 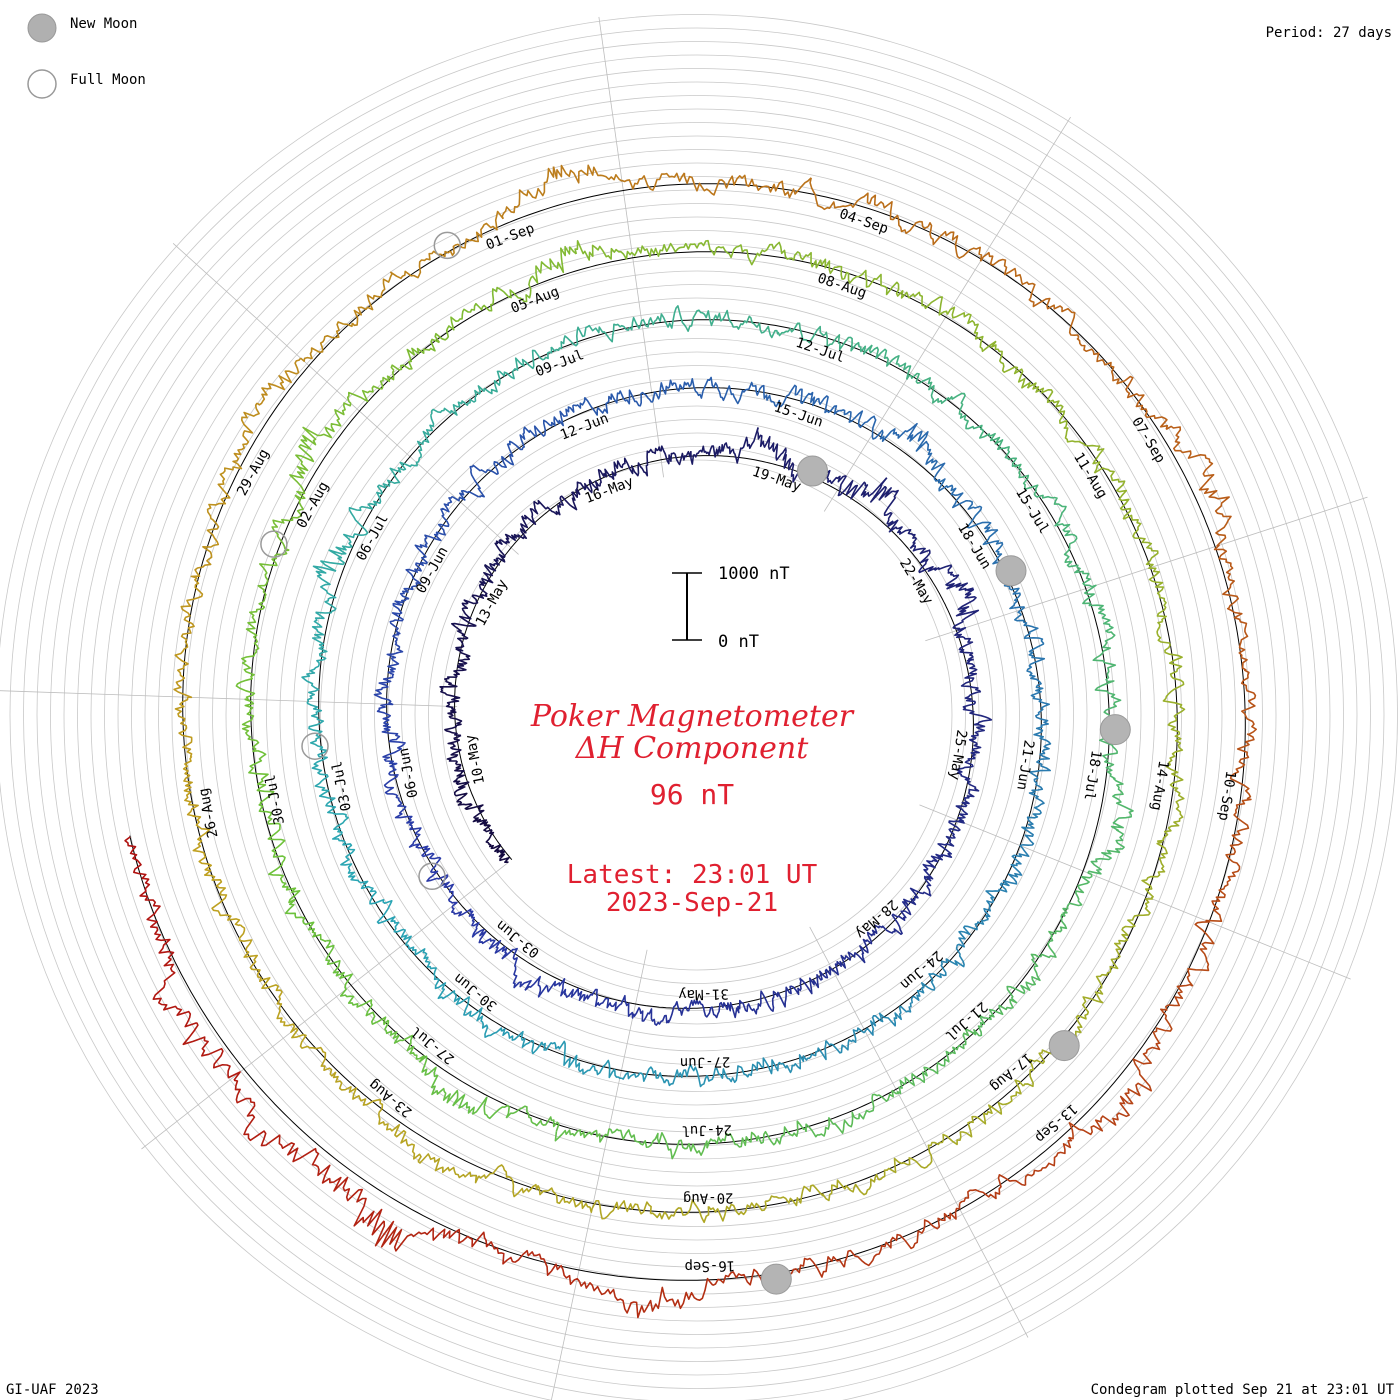 I want to click on new-moon-legend-label: New Moon, so click(x=103, y=24).